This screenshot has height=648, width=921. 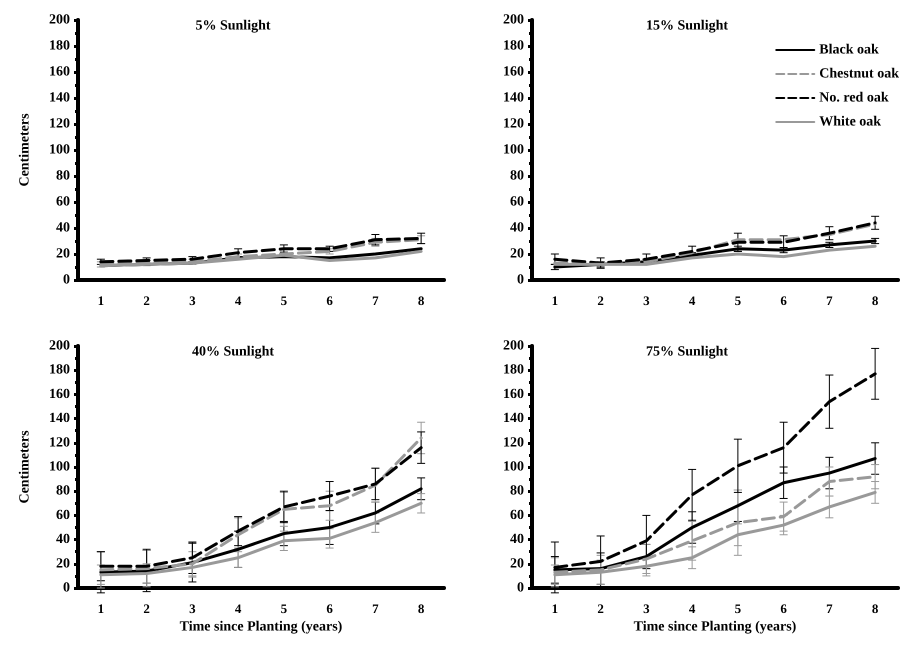 What do you see at coordinates (854, 98) in the screenshot?
I see `legend-label: No. red oak` at bounding box center [854, 98].